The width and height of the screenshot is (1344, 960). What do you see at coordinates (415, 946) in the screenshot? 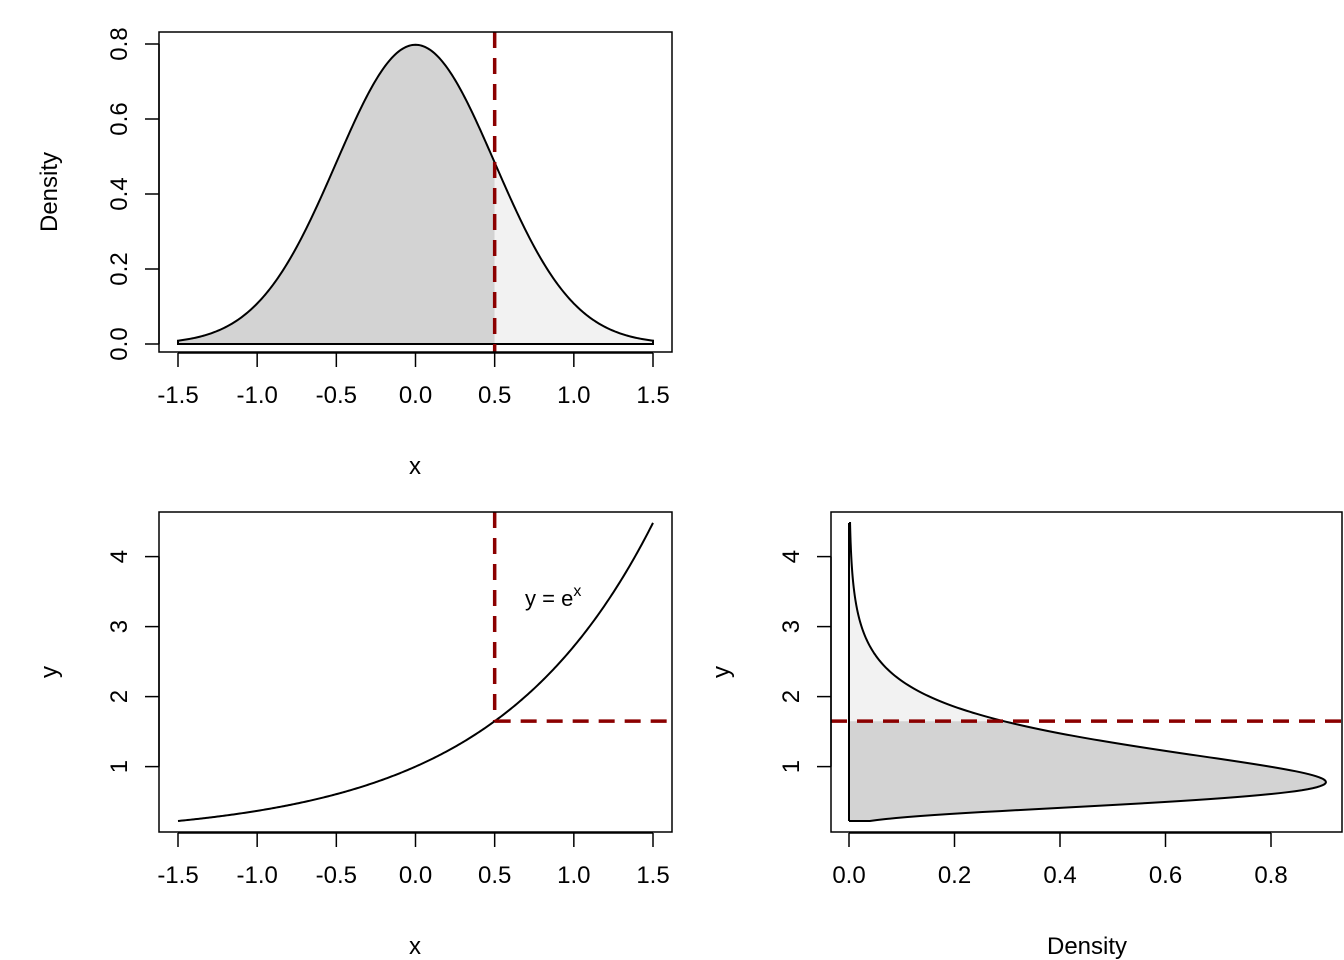
I see `transform-x-axis-title: x` at bounding box center [415, 946].